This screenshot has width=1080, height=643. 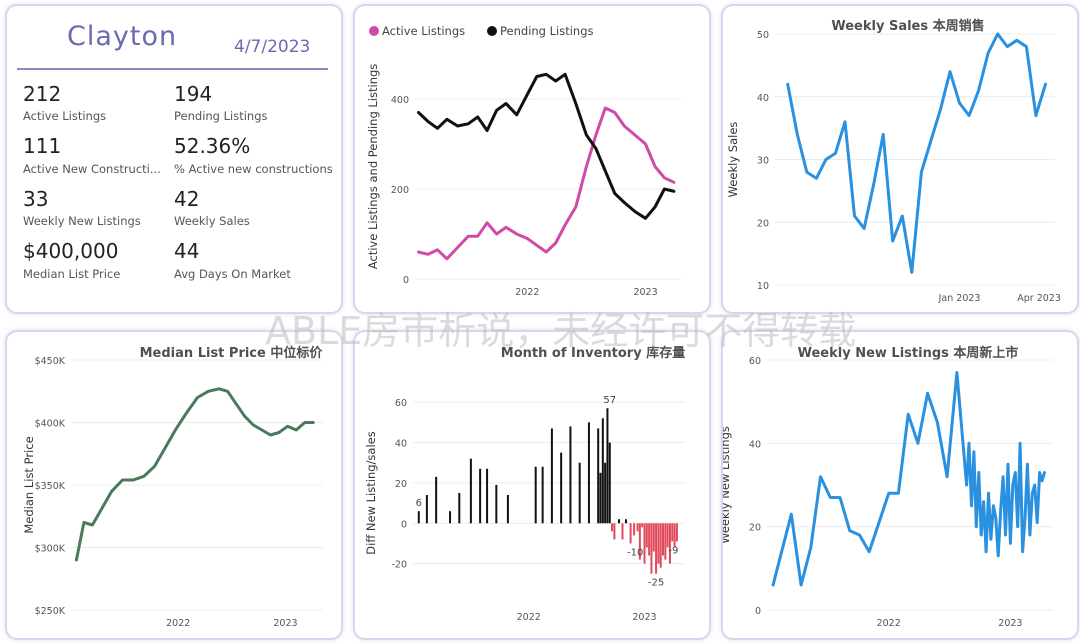 I want to click on chart-title: Month of Inventory 库存量, so click(x=593, y=353).